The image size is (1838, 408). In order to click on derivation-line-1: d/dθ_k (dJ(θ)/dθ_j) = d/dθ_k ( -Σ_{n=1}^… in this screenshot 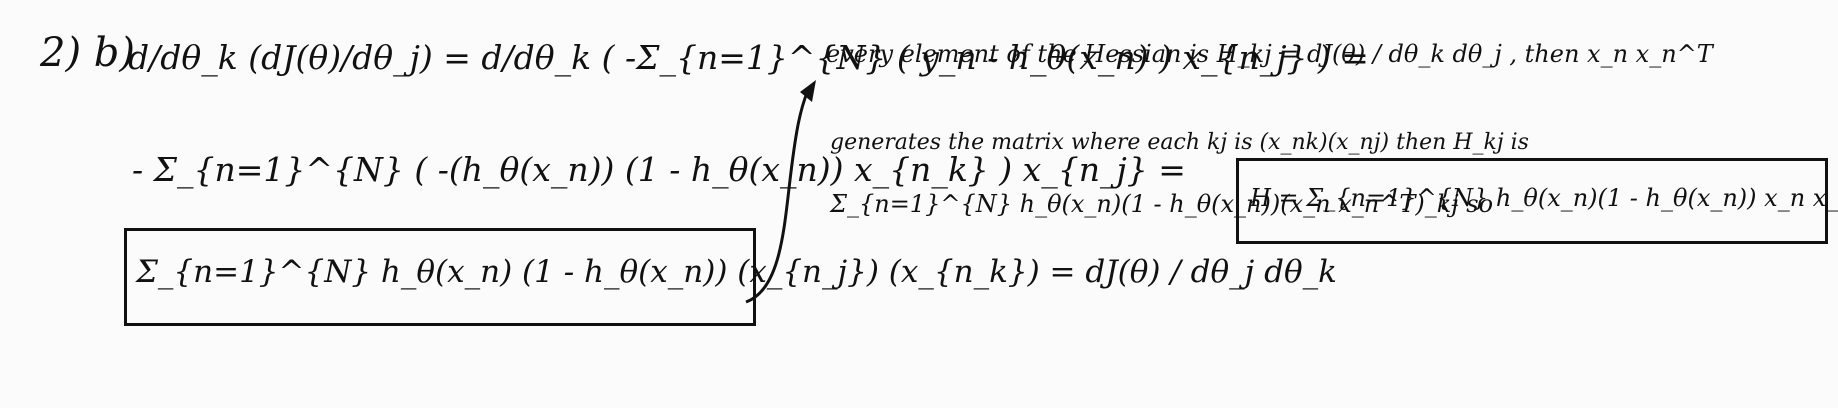, I will do `click(748, 57)`.